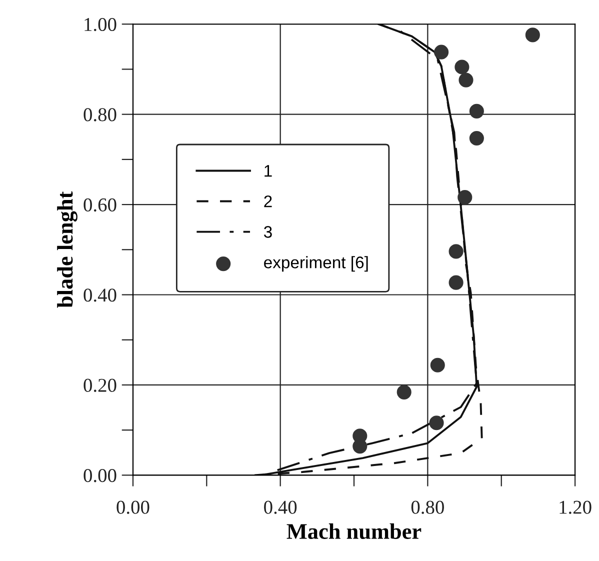  What do you see at coordinates (576, 507) in the screenshot?
I see `x-tick-label: 1.20` at bounding box center [576, 507].